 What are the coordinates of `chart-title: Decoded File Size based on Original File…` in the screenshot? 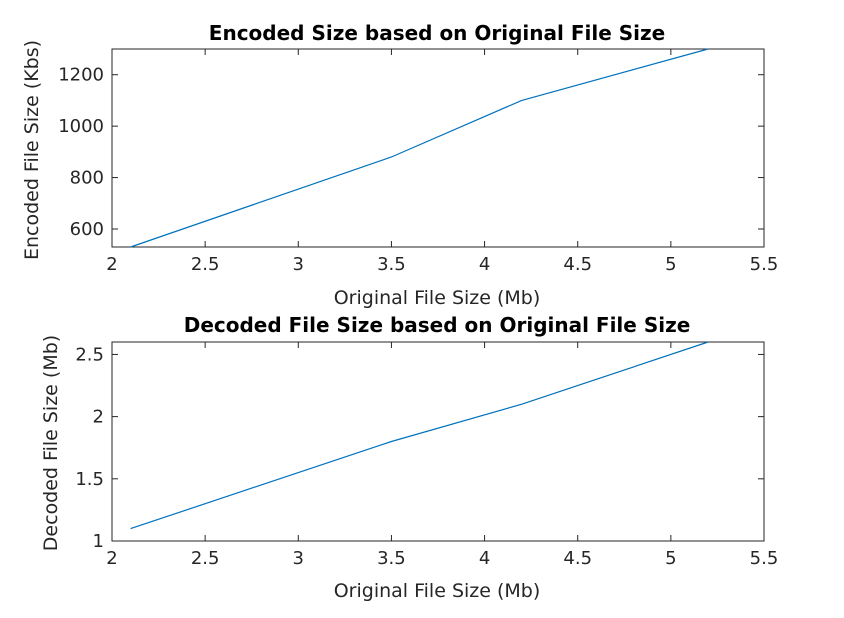 It's located at (437, 325).